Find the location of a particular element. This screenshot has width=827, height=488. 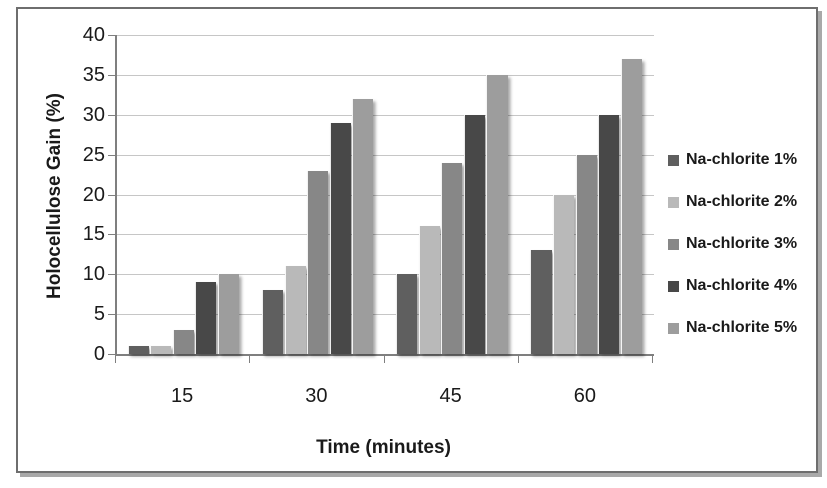

bar-60min-series5 is located at coordinates (631, 206).